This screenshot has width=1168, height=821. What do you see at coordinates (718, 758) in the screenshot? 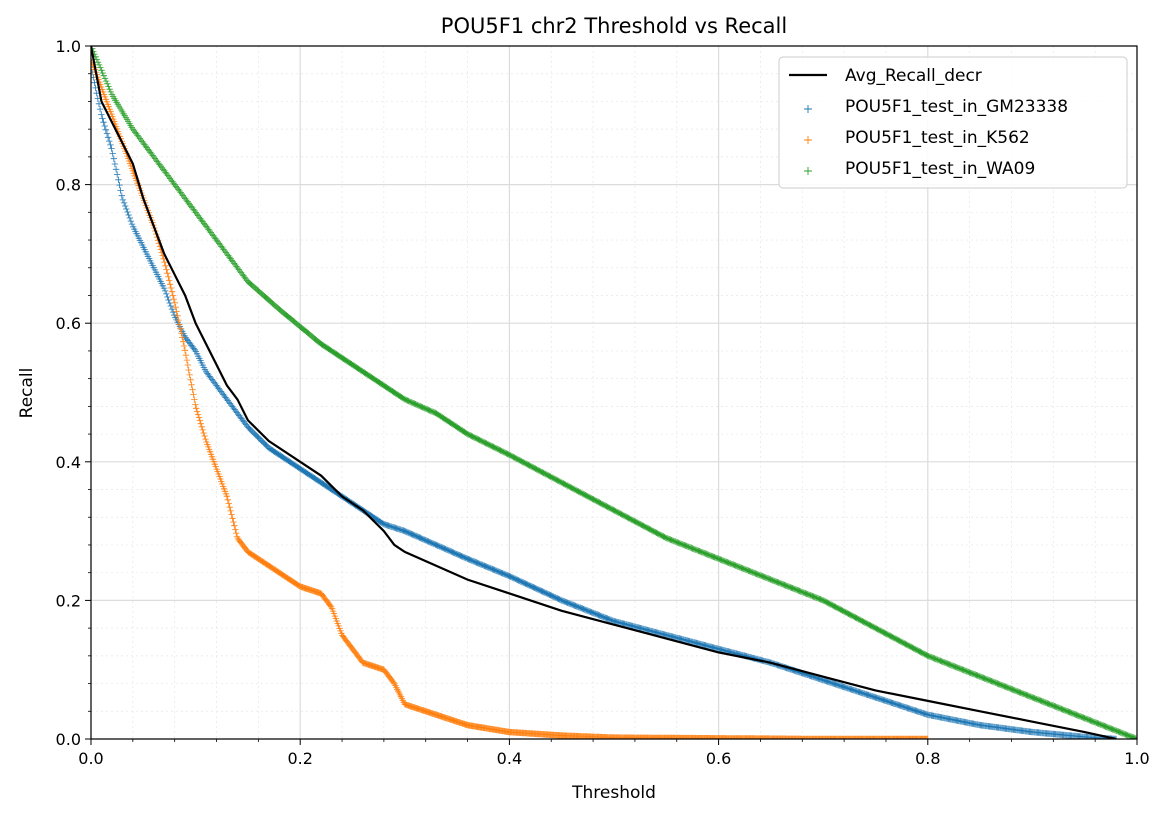
I see `x-tick-label: 0.6` at bounding box center [718, 758].